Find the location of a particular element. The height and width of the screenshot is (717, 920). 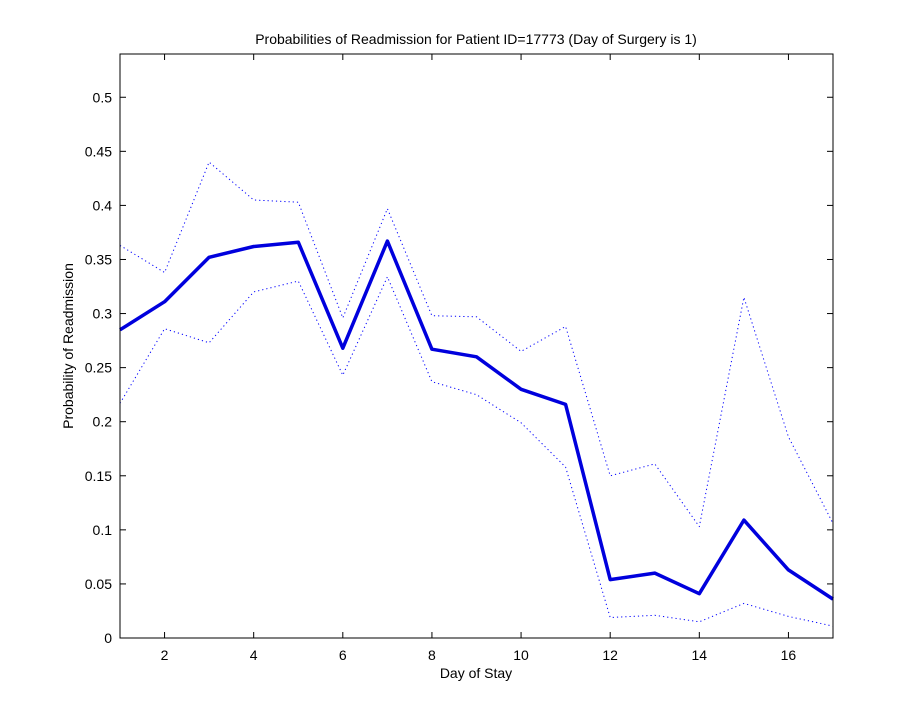

x-axis-label: Day of Stay is located at coordinates (476, 673).